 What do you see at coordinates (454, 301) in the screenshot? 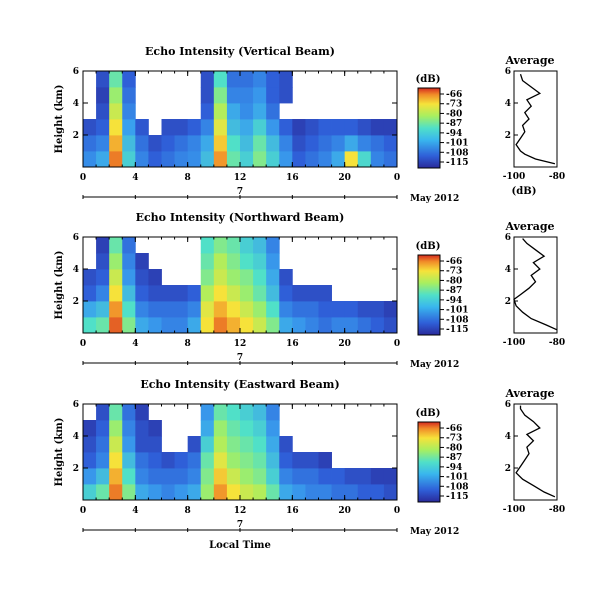
I see `colorbar-tick-label: -94` at bounding box center [454, 301].